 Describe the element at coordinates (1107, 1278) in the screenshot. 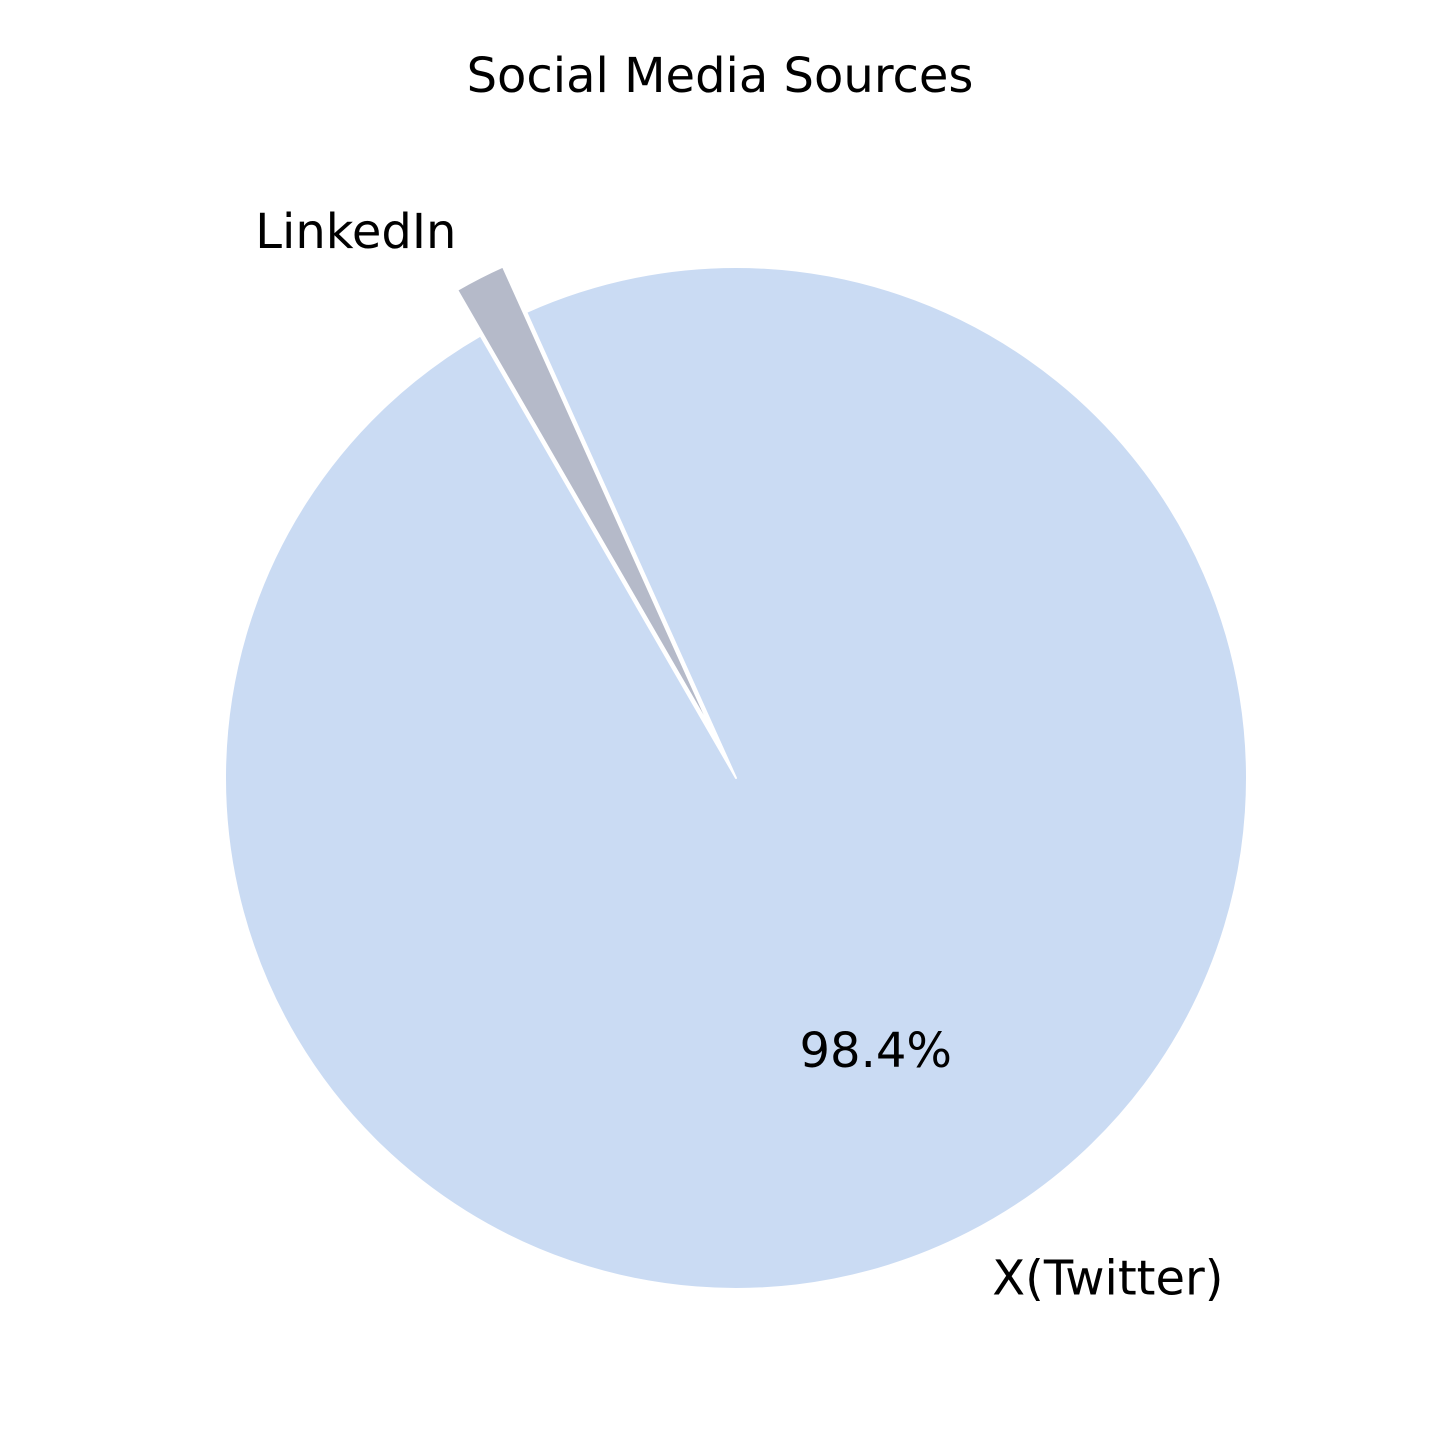

I see `slice-label: X(Twitter)` at that location.